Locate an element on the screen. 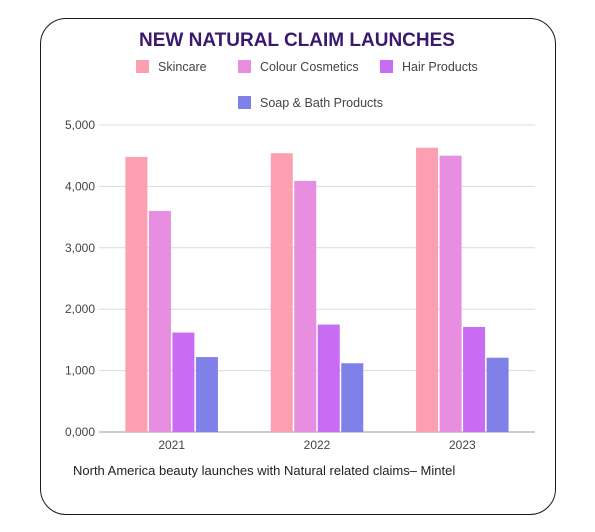  x-axis: 2021 2022 2023 is located at coordinates (317, 445).